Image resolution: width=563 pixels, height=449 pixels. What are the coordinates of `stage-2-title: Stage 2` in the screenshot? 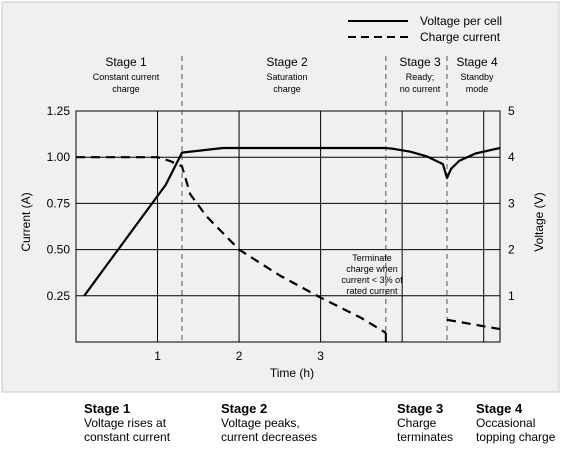 It's located at (287, 62).